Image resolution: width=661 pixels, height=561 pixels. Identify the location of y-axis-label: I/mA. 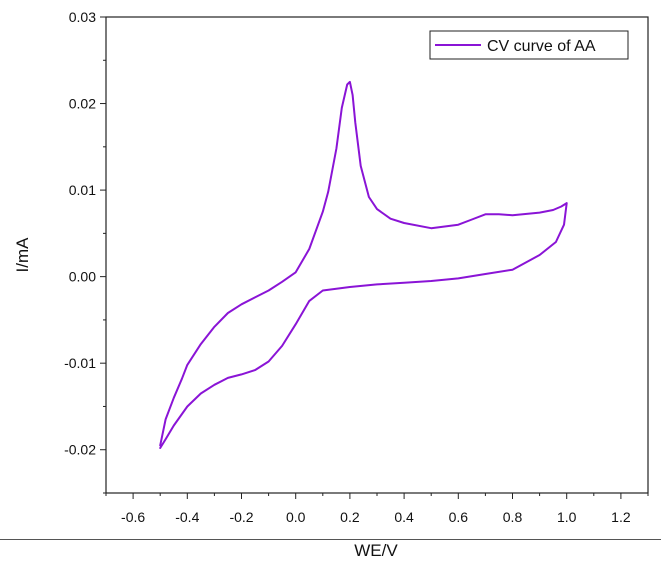
(22, 255).